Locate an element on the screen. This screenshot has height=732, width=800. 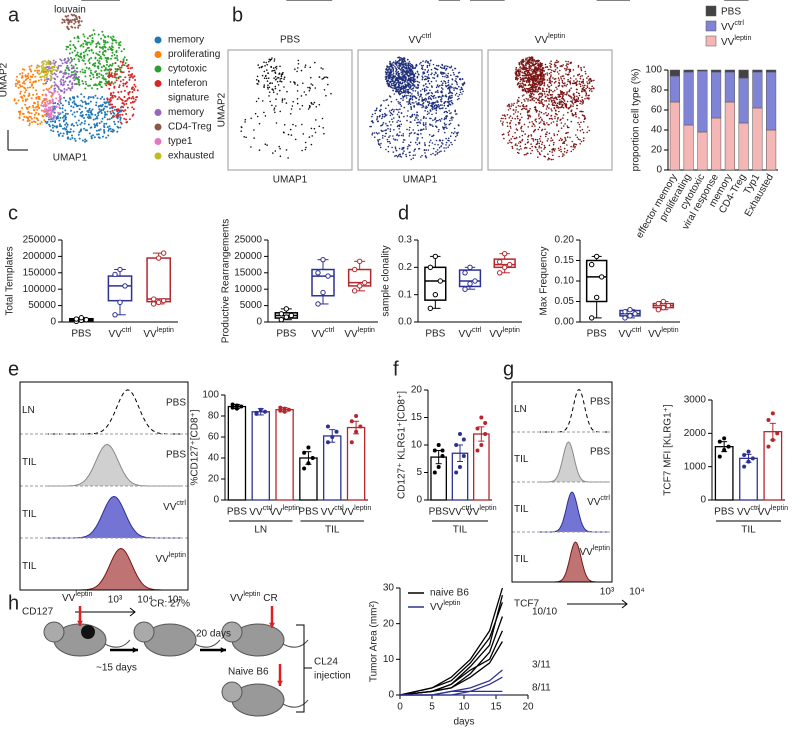
arrow-head is located at coordinates (80, 623).